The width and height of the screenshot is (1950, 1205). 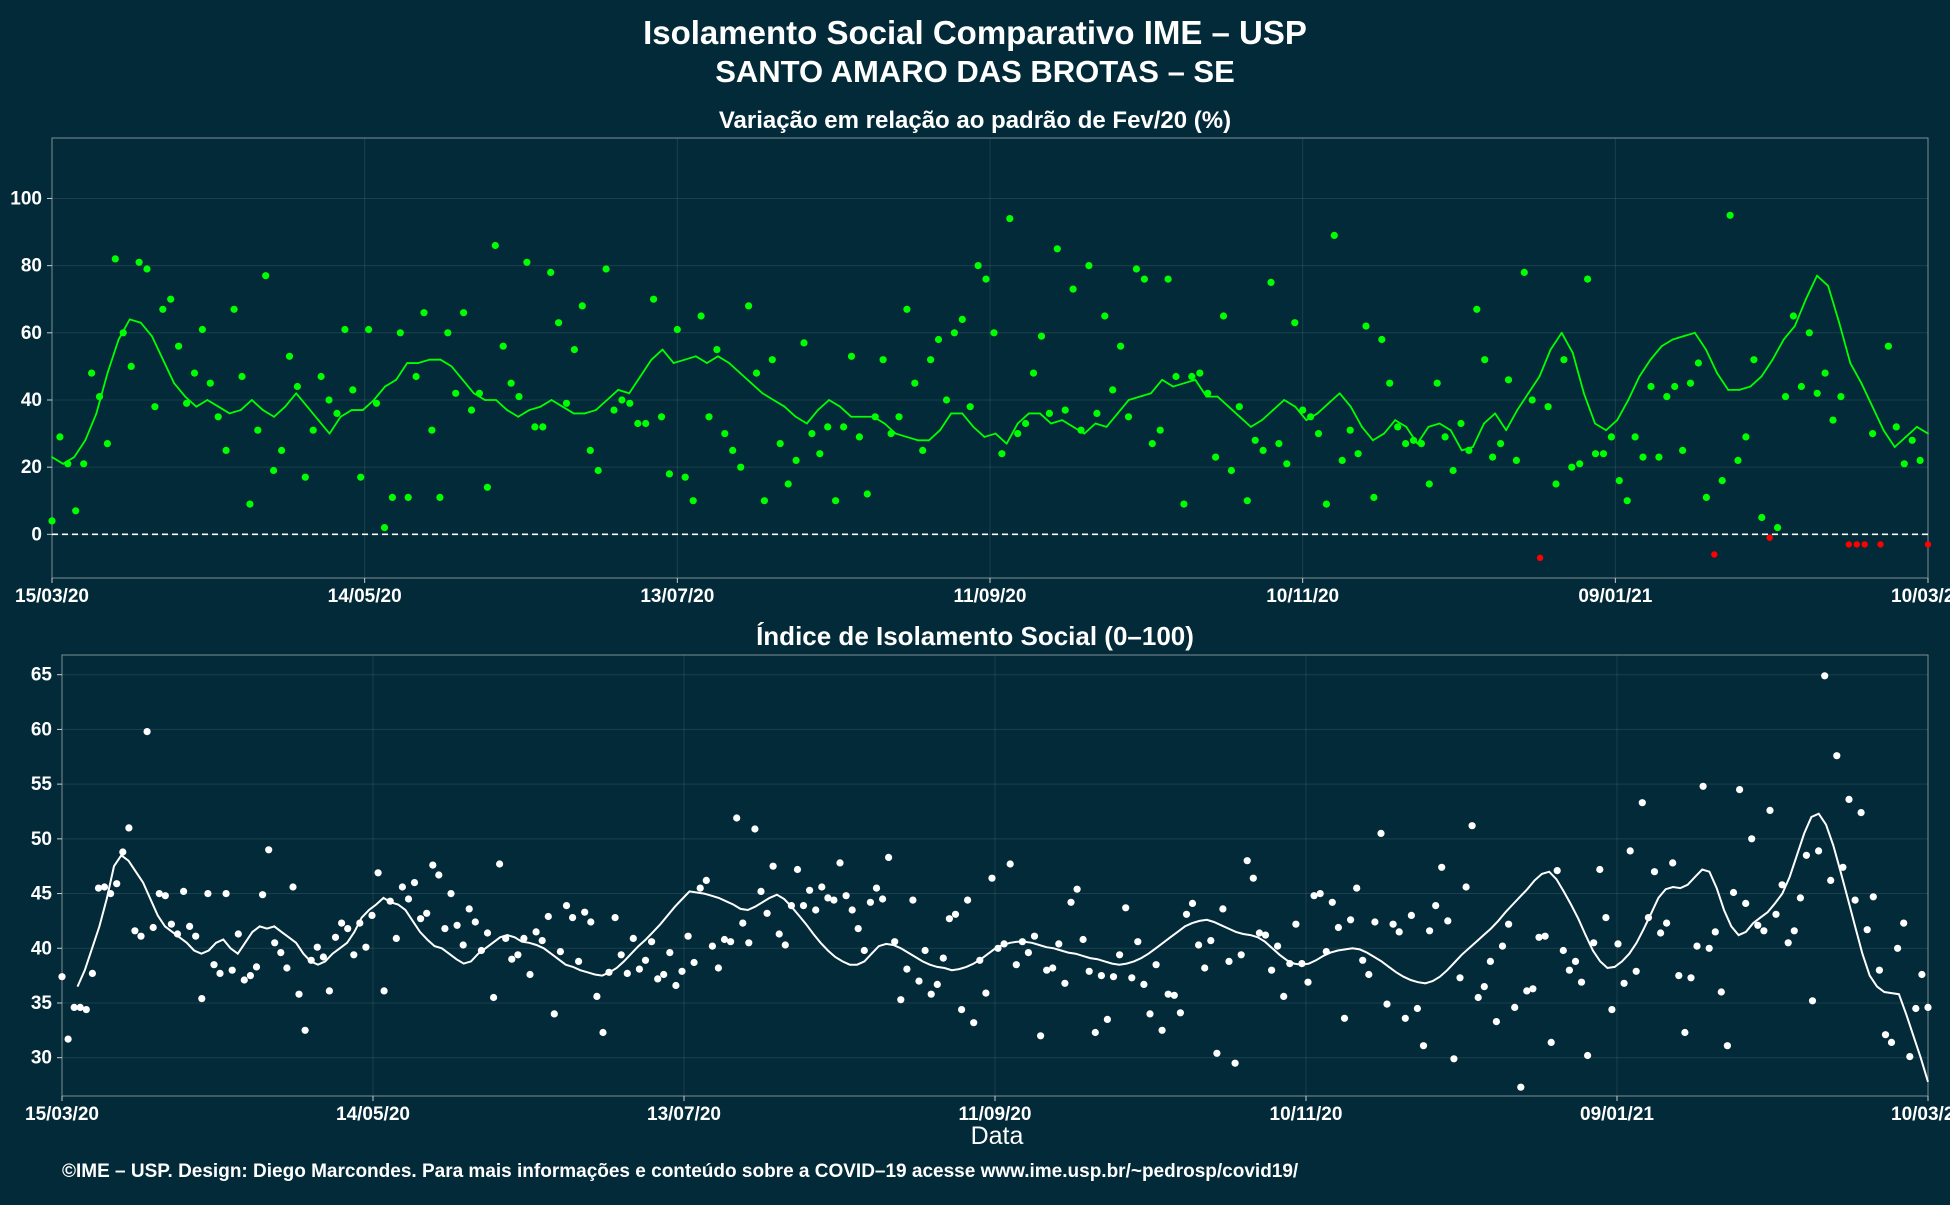 I want to click on x-tick-label: 11/09/20, so click(x=995, y=1114).